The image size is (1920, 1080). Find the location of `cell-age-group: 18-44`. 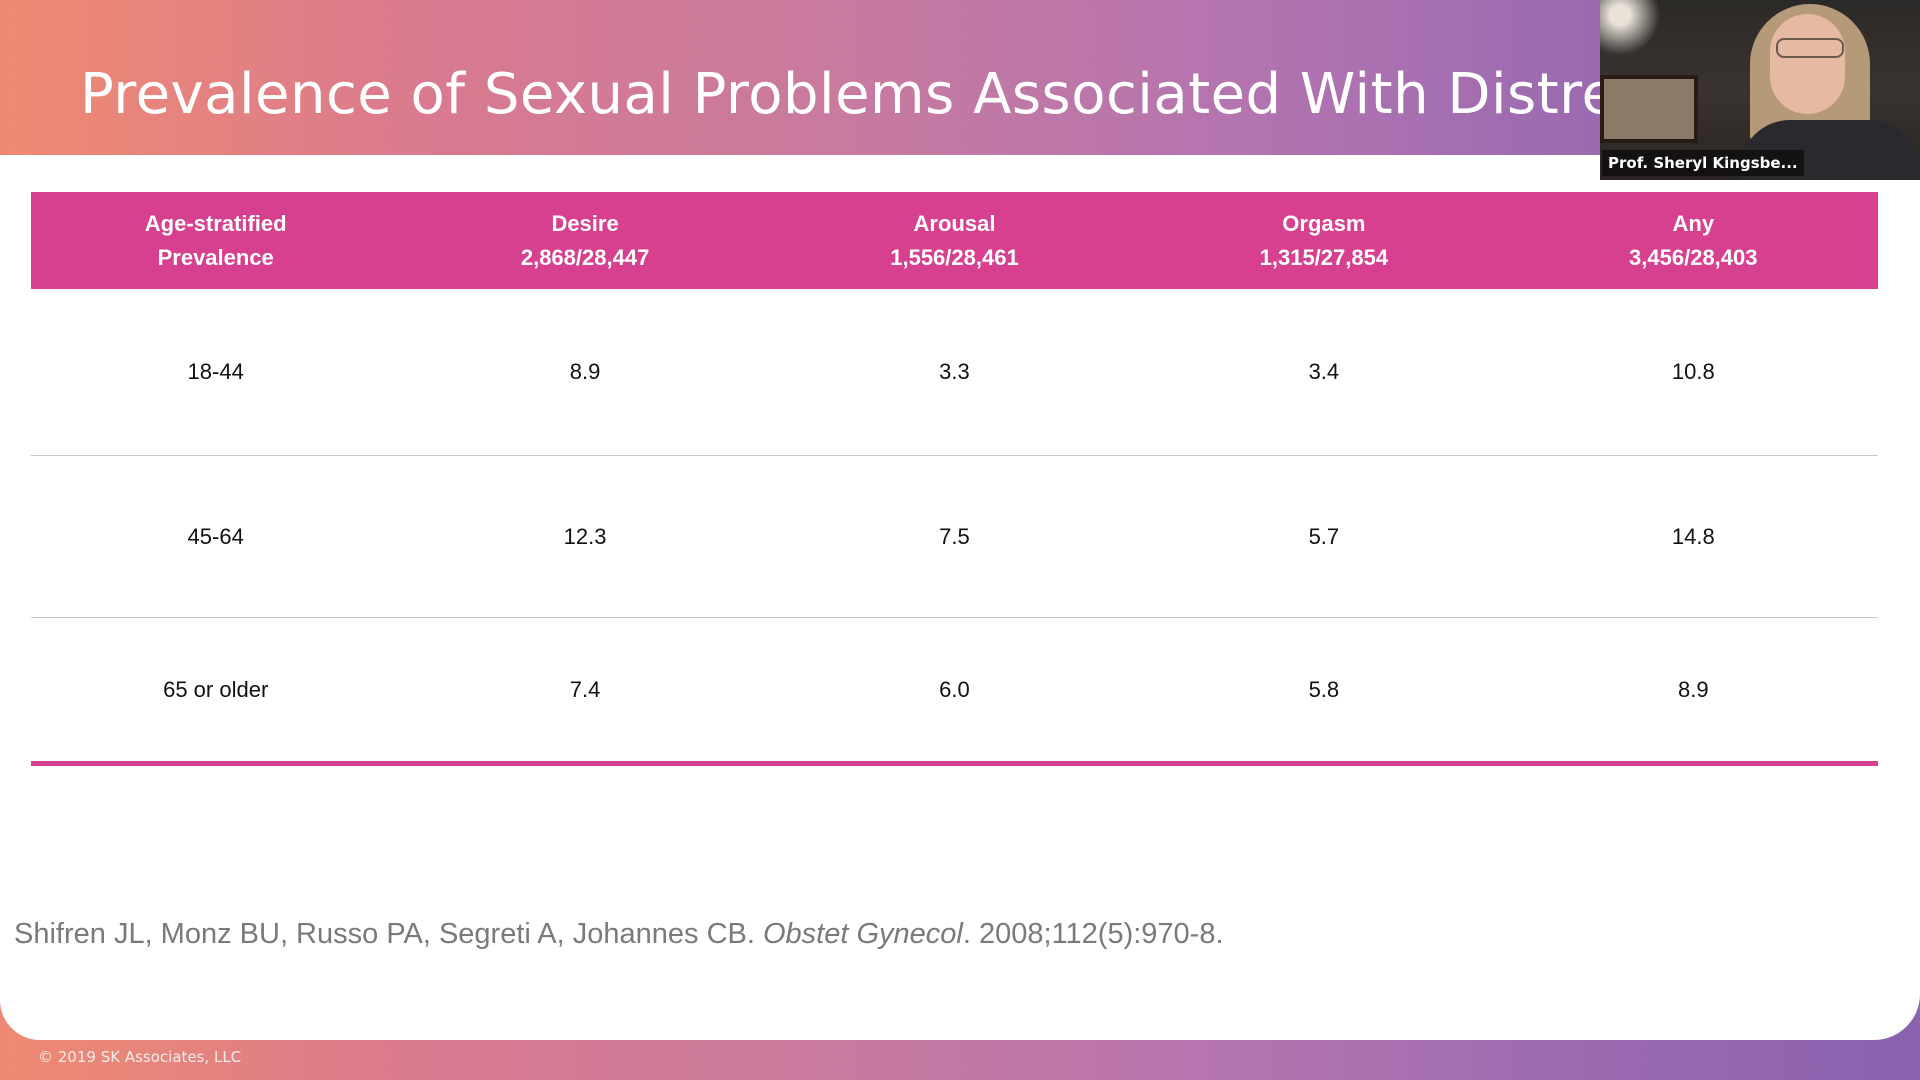

cell-age-group: 18-44 is located at coordinates (216, 372).